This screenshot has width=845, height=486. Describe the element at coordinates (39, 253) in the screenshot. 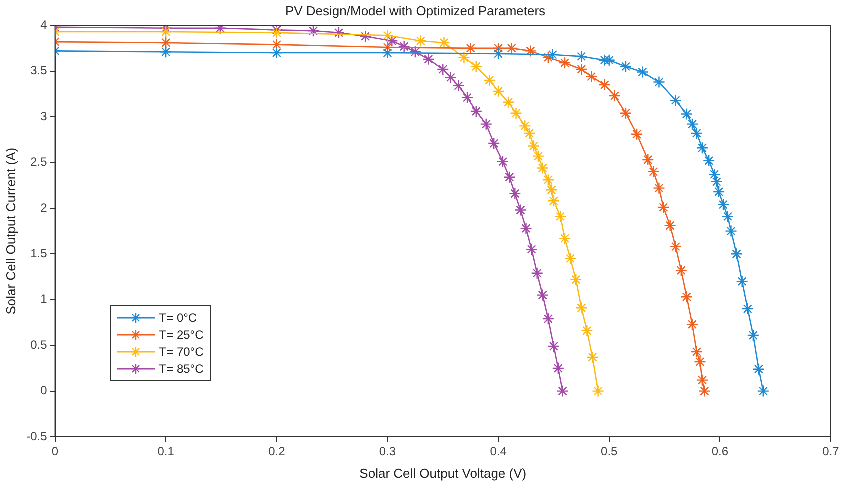

I see `y-tick-label: 1.5` at that location.